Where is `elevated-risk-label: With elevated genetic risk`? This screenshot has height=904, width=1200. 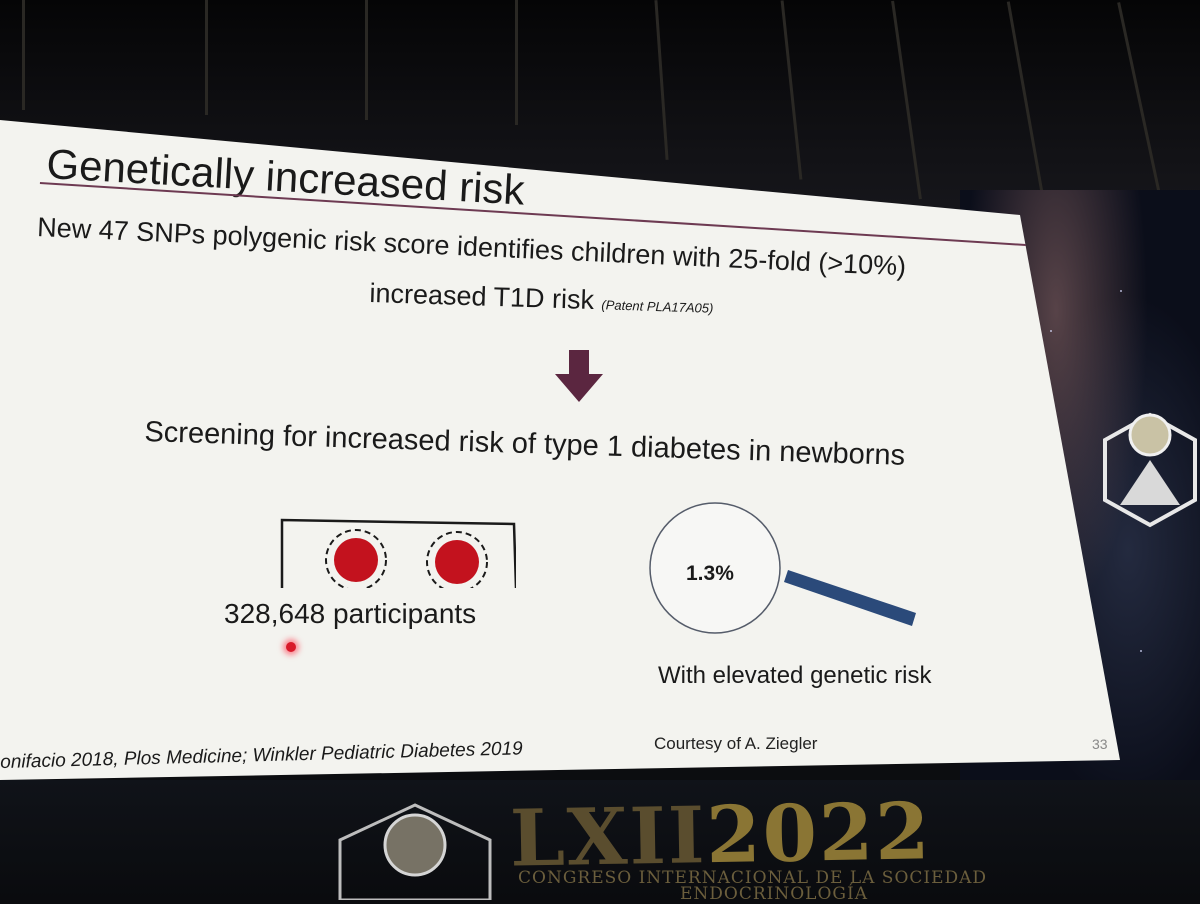 elevated-risk-label: With elevated genetic risk is located at coordinates (795, 675).